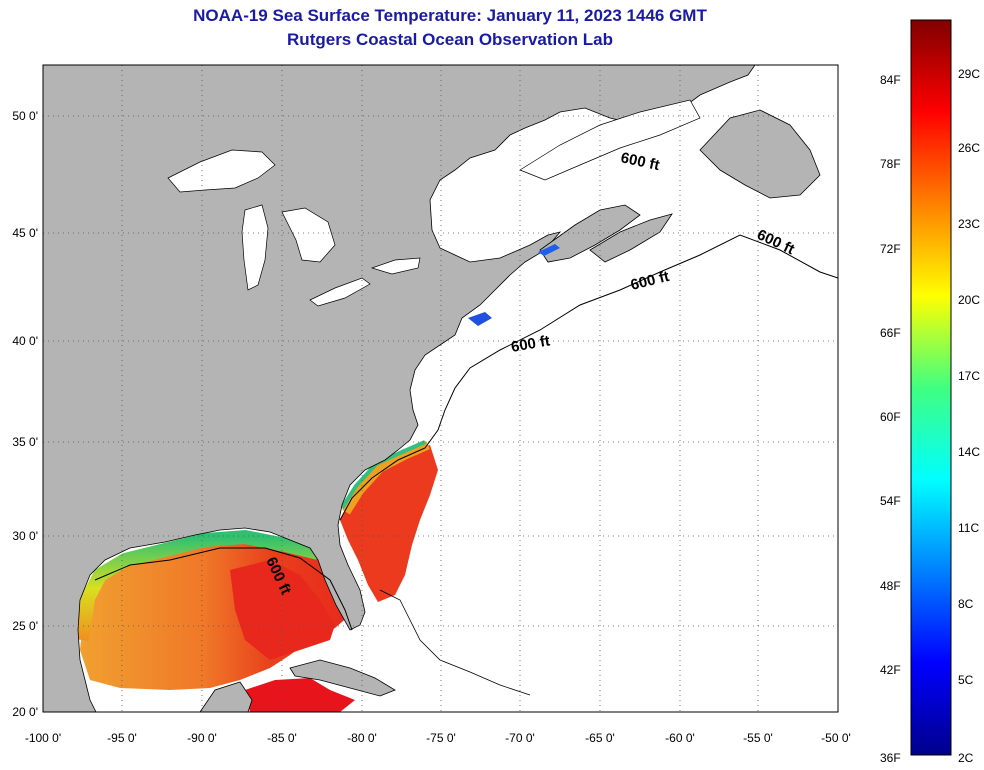 The width and height of the screenshot is (984, 770). I want to click on colorbar-f-label: 78F, so click(890, 164).